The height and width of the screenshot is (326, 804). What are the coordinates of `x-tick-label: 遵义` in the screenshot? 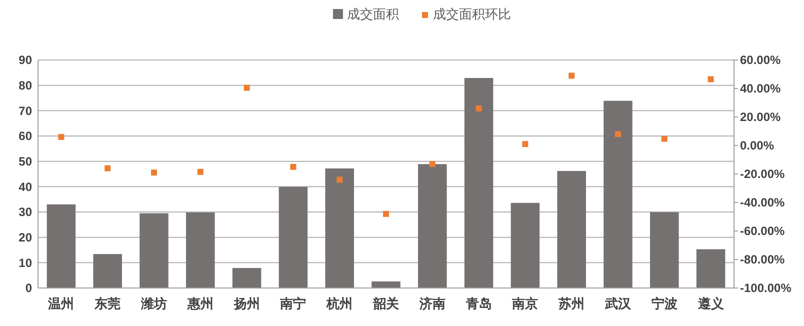 It's located at (710, 303).